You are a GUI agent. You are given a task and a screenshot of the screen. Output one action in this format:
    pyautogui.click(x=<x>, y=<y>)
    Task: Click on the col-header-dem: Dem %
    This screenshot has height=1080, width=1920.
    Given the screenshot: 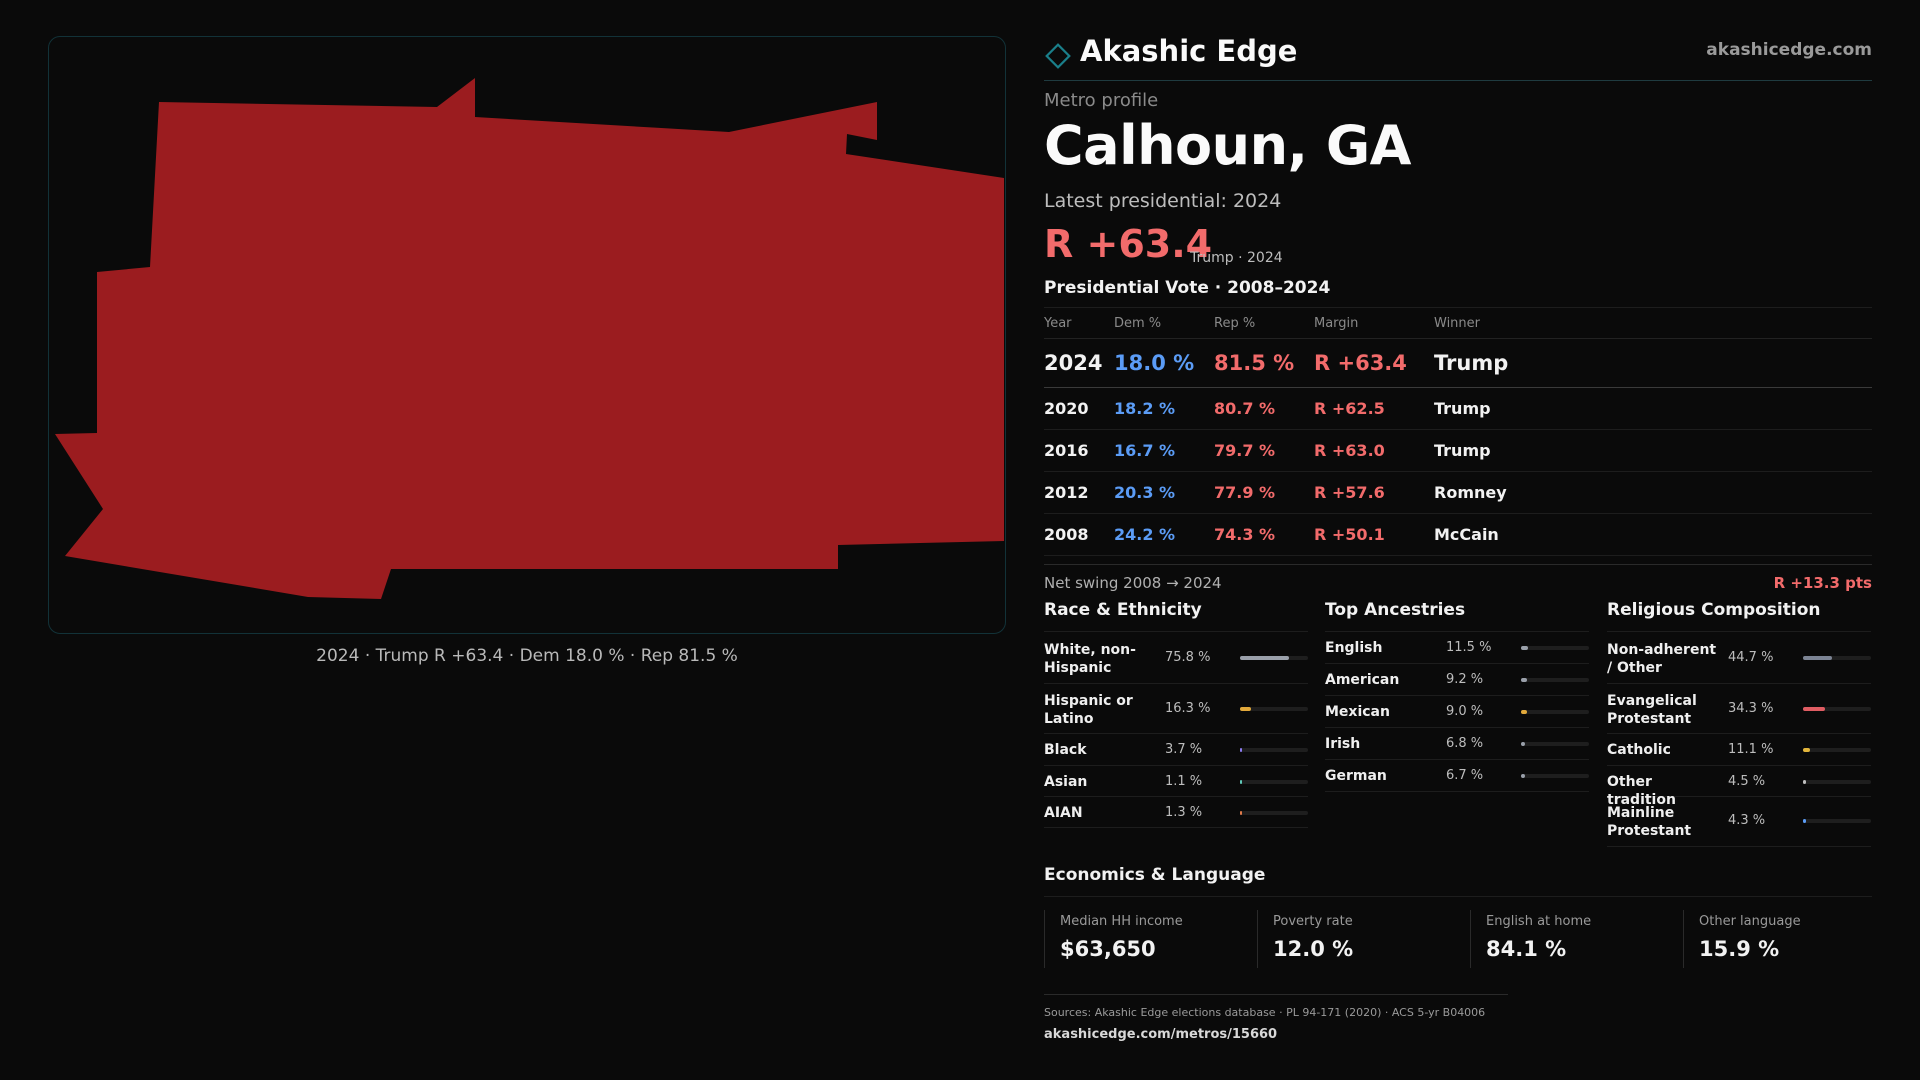 What is the action you would take?
    pyautogui.click(x=1164, y=323)
    